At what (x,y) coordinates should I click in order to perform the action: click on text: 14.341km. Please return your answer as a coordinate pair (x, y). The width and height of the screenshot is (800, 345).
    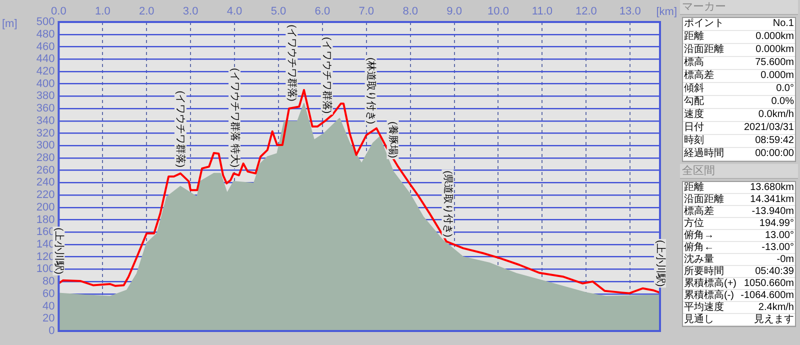
    Looking at the image, I should click on (772, 199).